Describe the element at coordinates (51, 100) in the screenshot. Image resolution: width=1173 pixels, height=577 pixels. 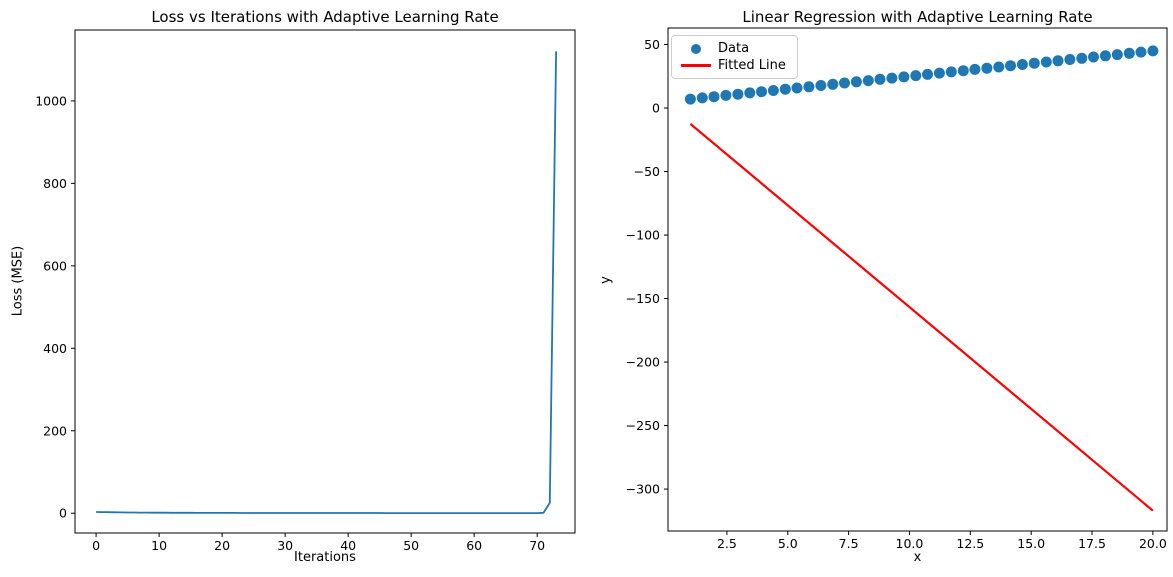
I see `svg-text: 1000` at that location.